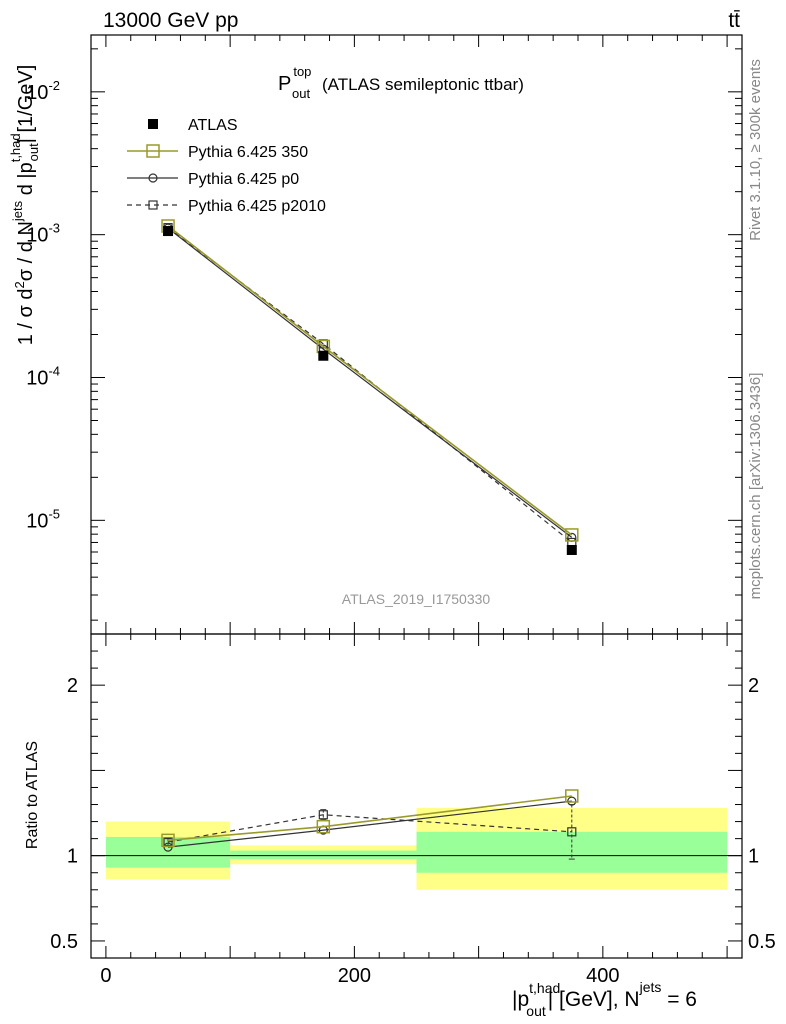 This screenshot has height=1024, width=786. I want to click on legend-label-pythia-6-425-350: Pythia 6.425 350, so click(248, 152).